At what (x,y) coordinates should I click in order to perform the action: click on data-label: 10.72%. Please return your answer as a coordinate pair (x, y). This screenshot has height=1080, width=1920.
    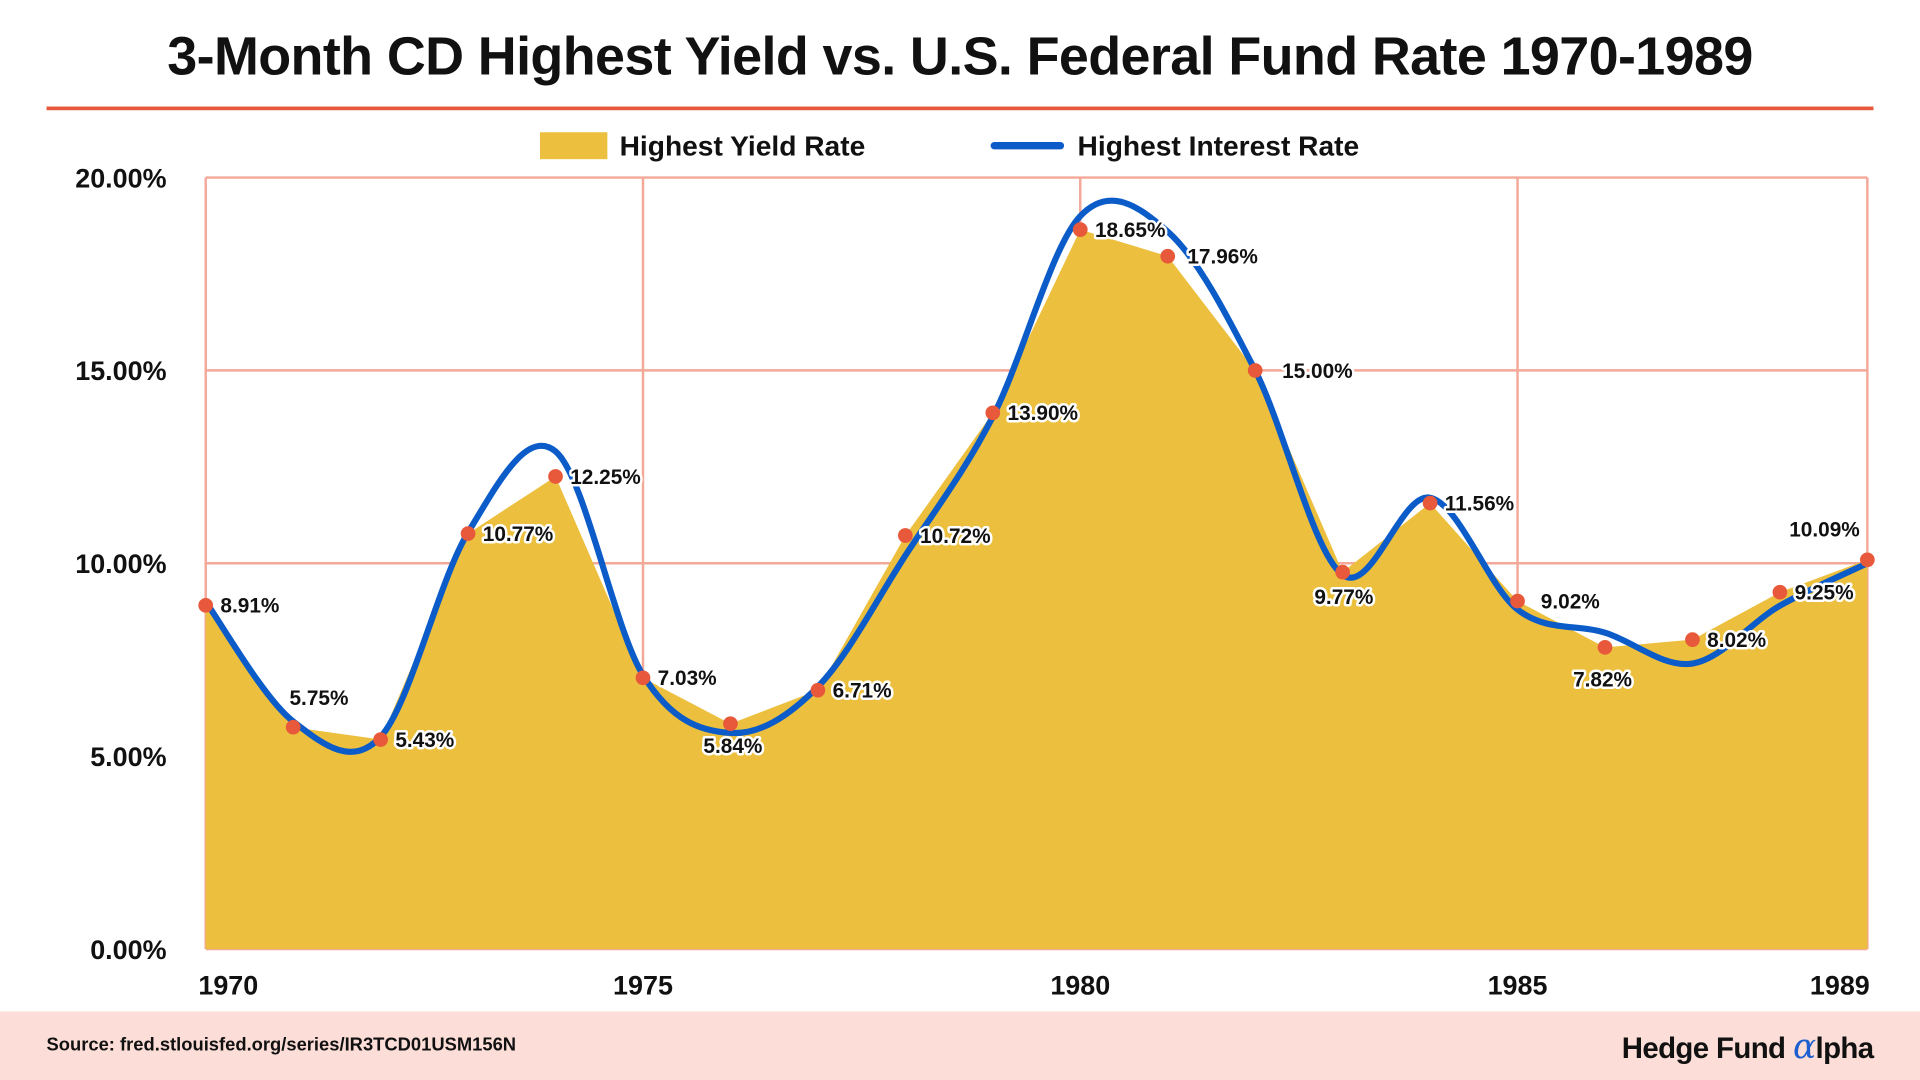
    Looking at the image, I should click on (955, 536).